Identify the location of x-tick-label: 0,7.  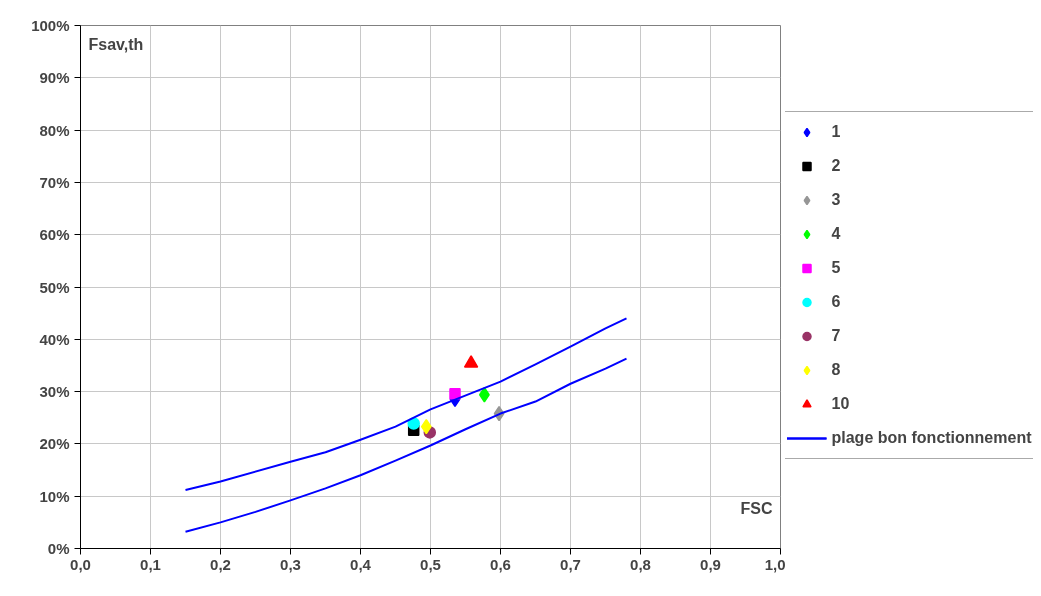
(570, 564).